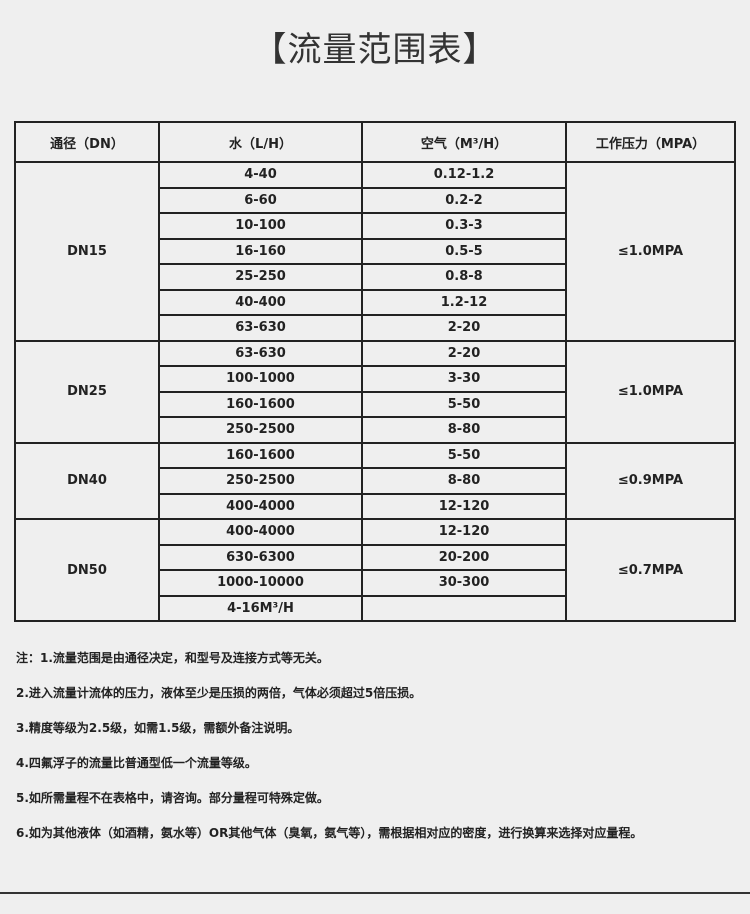 This screenshot has height=914, width=750. Describe the element at coordinates (260, 200) in the screenshot. I see `water-range-cell: 6-60` at that location.